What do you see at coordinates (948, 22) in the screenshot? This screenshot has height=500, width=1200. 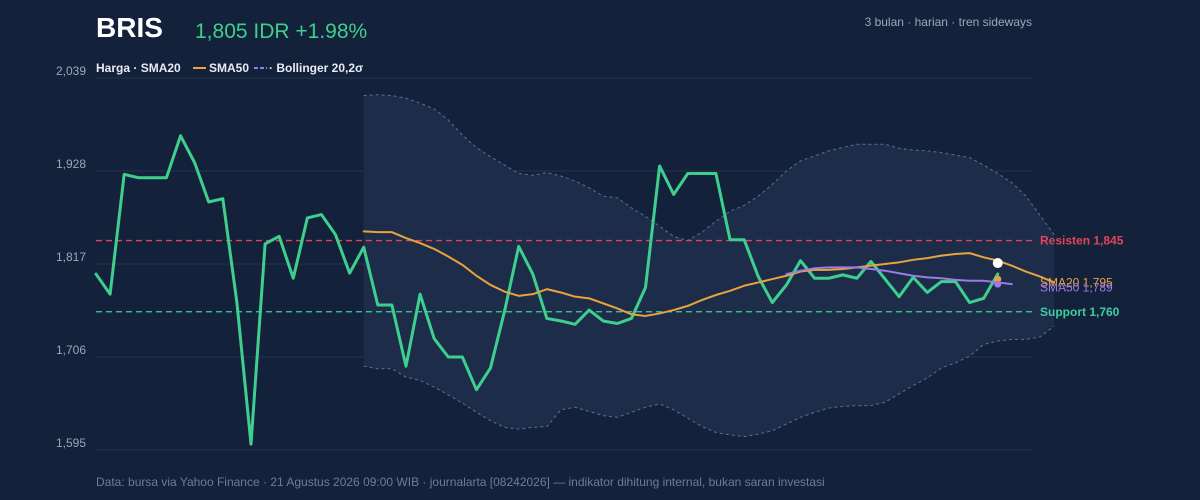 I see `chart-meta: 3 bulan · harian · tren sideways` at bounding box center [948, 22].